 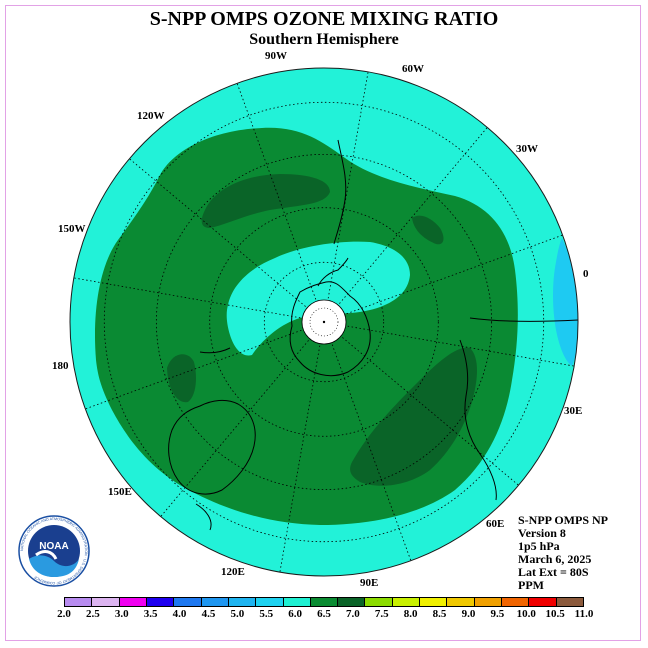 What do you see at coordinates (497, 614) in the screenshot?
I see `colorbar-tick-label: 9.5` at bounding box center [497, 614].